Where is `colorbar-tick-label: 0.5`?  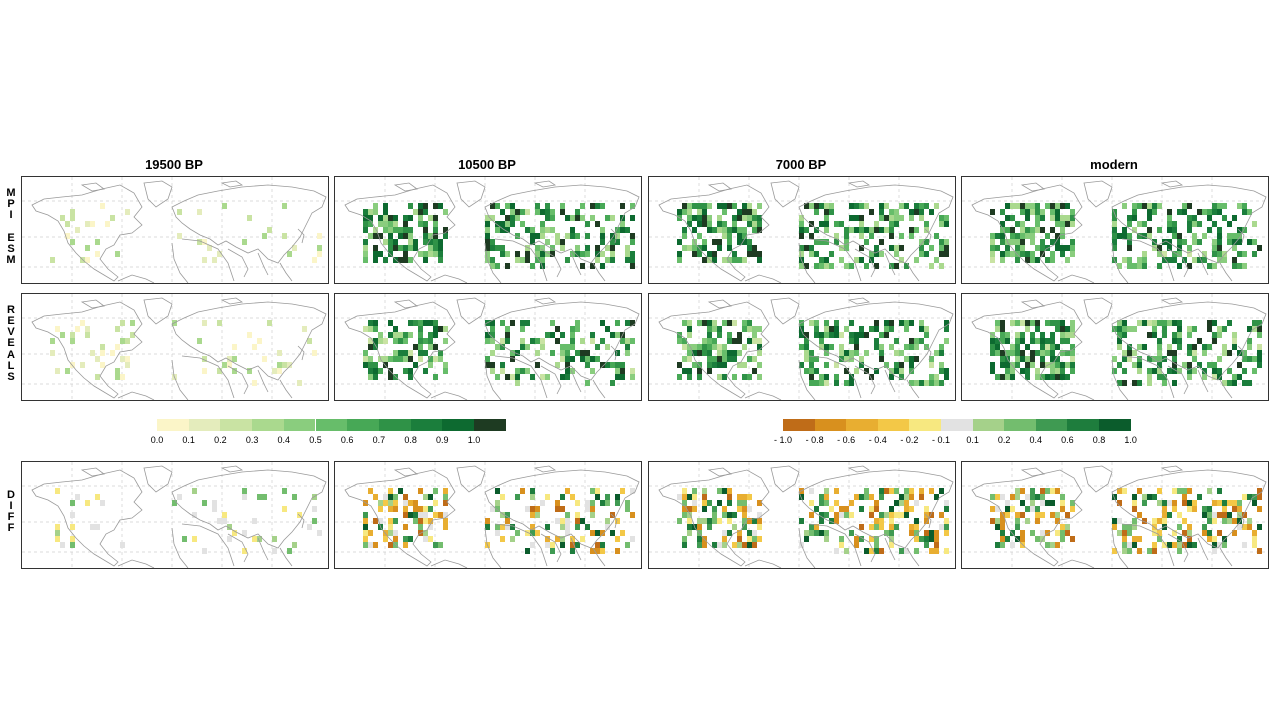 colorbar-tick-label: 0.5 is located at coordinates (315, 440).